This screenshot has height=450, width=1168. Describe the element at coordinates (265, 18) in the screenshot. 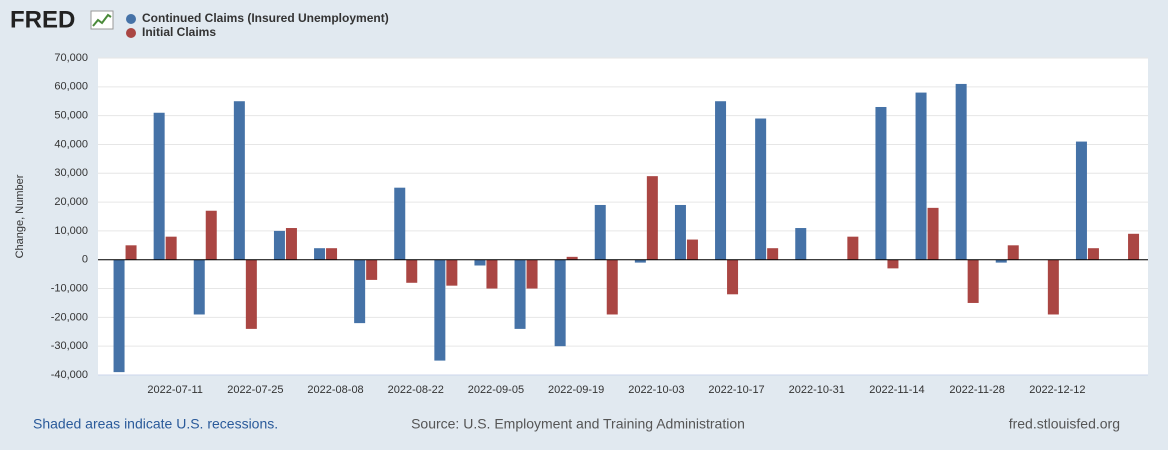

I see `legend-label: Continued Claims (Insured Unemployment)` at that location.